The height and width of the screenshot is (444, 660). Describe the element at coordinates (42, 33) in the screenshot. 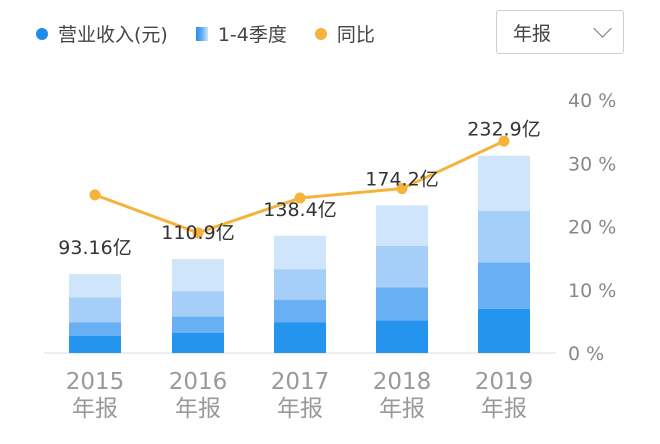

I see `revenue-dot-icon` at that location.